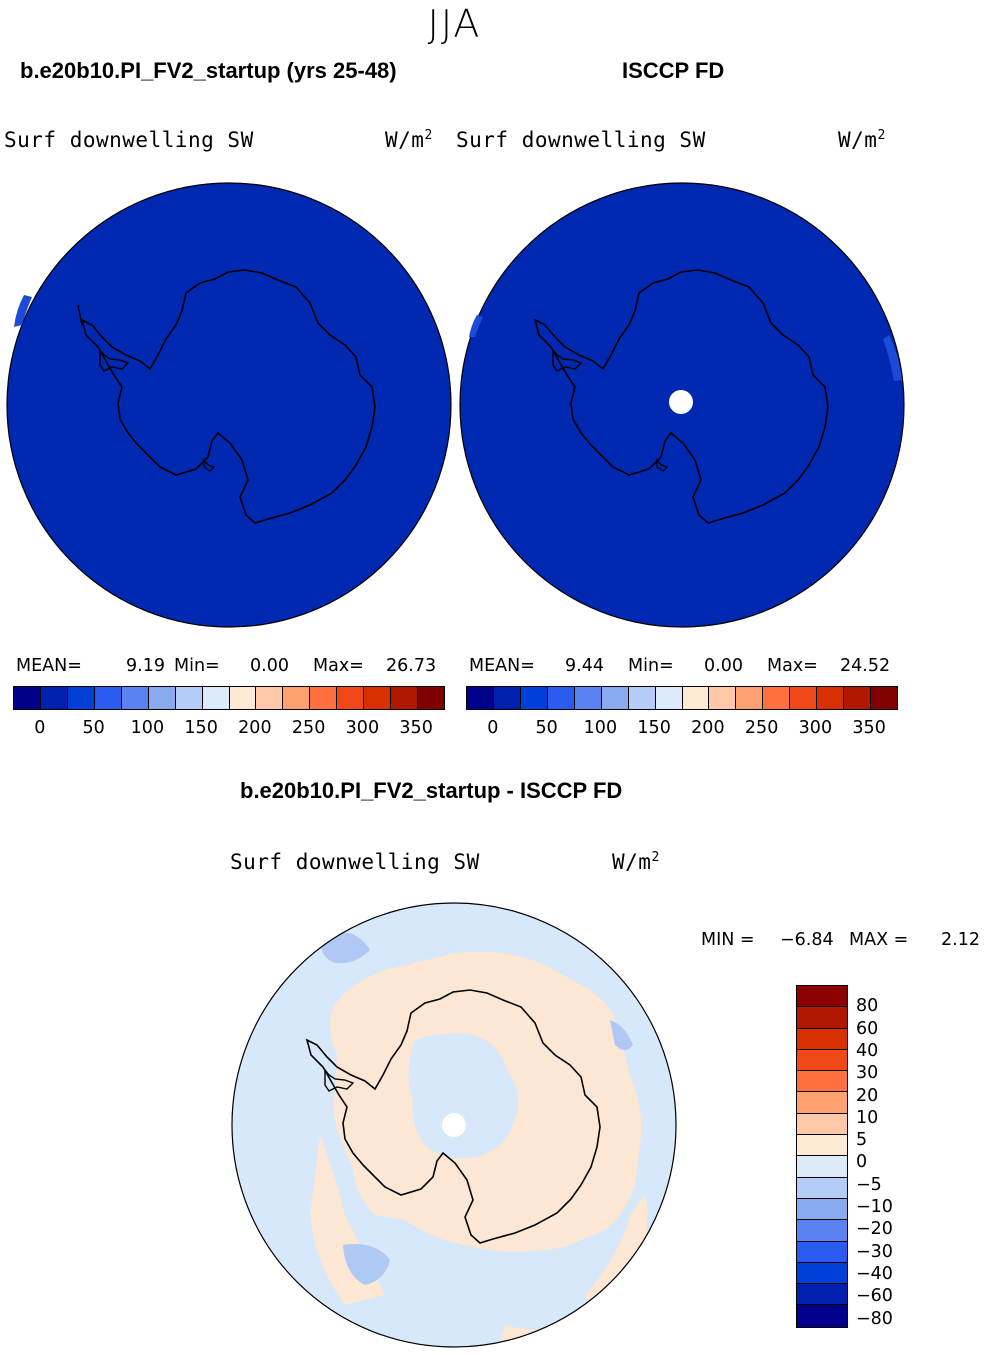 This screenshot has width=989, height=1355. Describe the element at coordinates (129, 140) in the screenshot. I see `panel1-field-label: Surf downwelling SW` at that location.